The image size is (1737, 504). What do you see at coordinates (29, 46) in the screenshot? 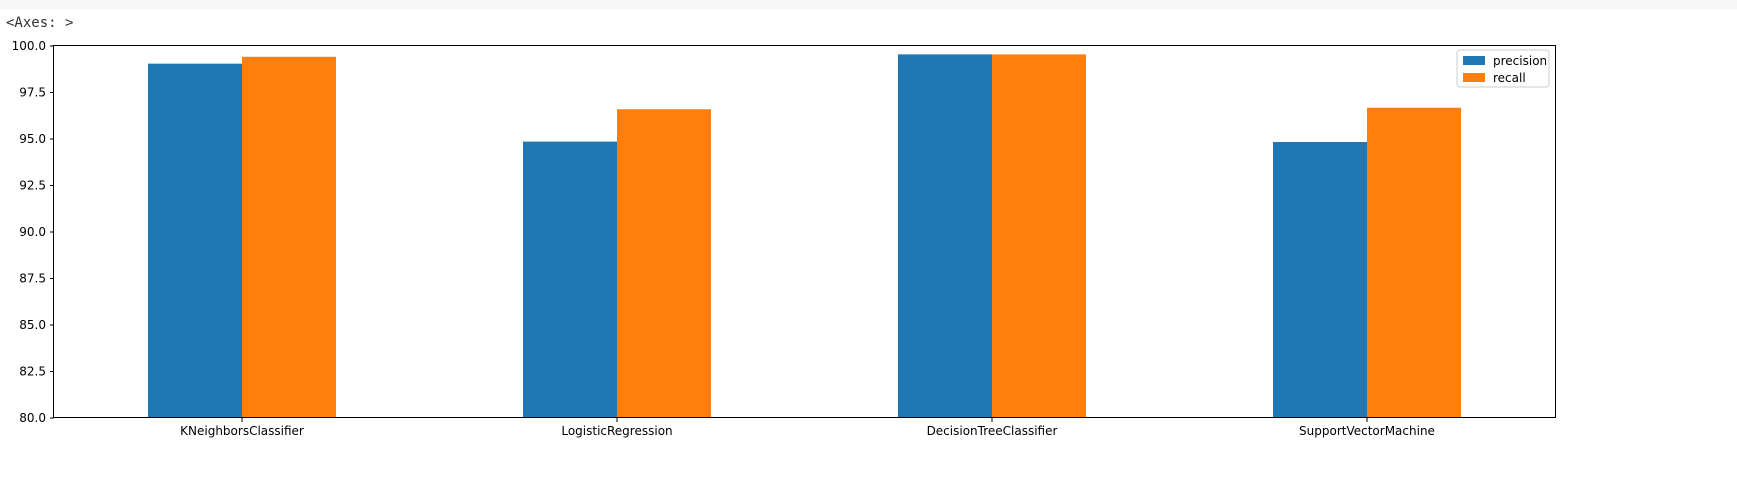
I see `y-tick-label: 100.0` at bounding box center [29, 46].